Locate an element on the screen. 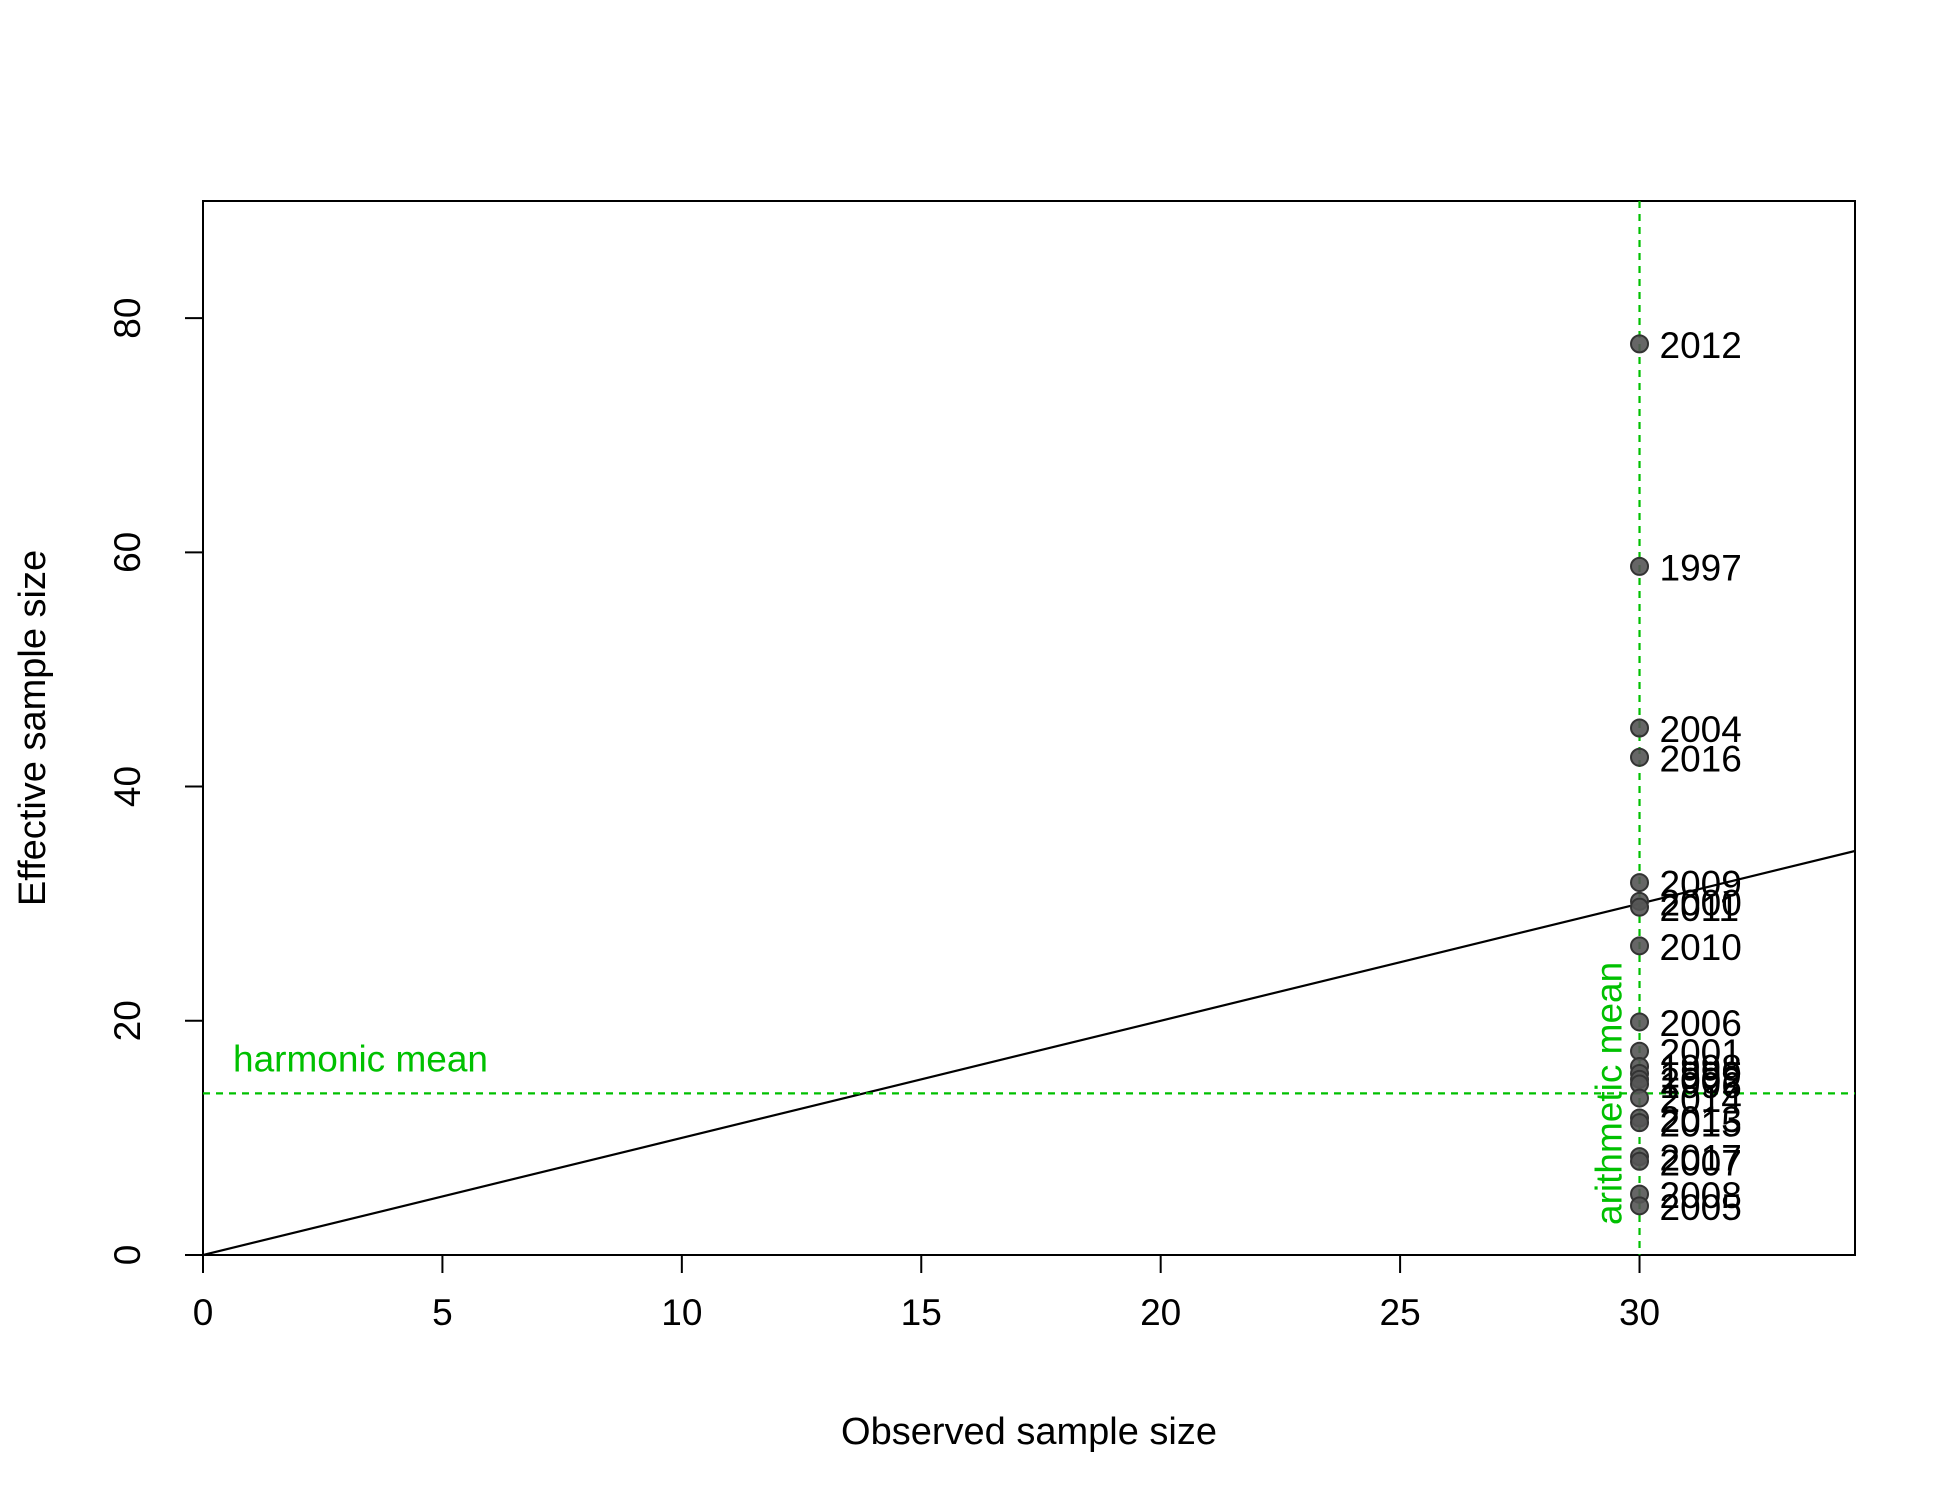 This screenshot has height=1500, width=1950. y-tick-label: 60 is located at coordinates (127, 552).